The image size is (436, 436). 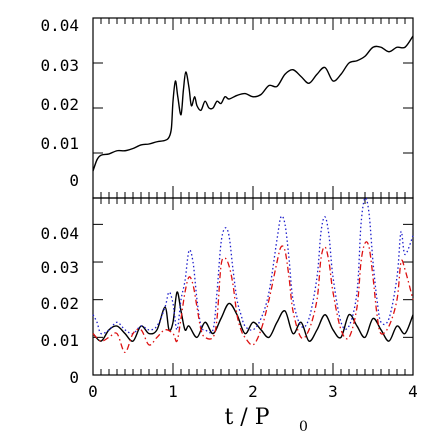 I want to click on top-y-tick-label-3: 0.03, so click(x=59, y=65).